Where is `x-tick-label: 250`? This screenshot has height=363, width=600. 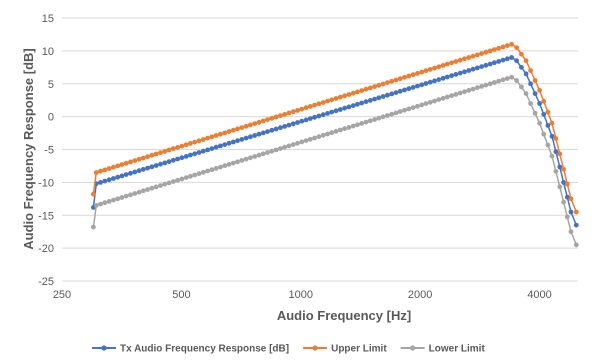
x-tick-label: 250 is located at coordinates (62, 295).